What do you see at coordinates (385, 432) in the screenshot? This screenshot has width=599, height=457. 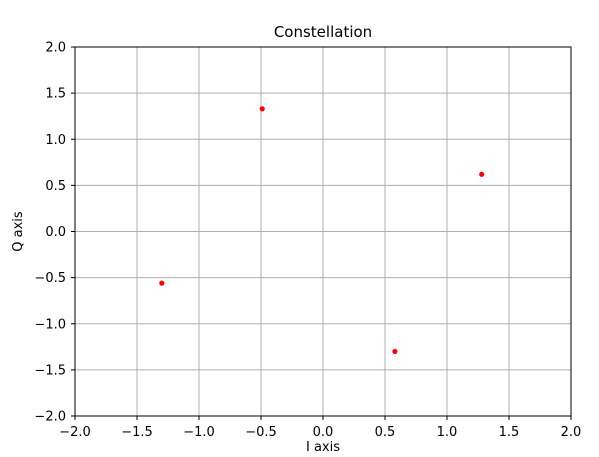 I see `x-tick-label: 0.5` at bounding box center [385, 432].